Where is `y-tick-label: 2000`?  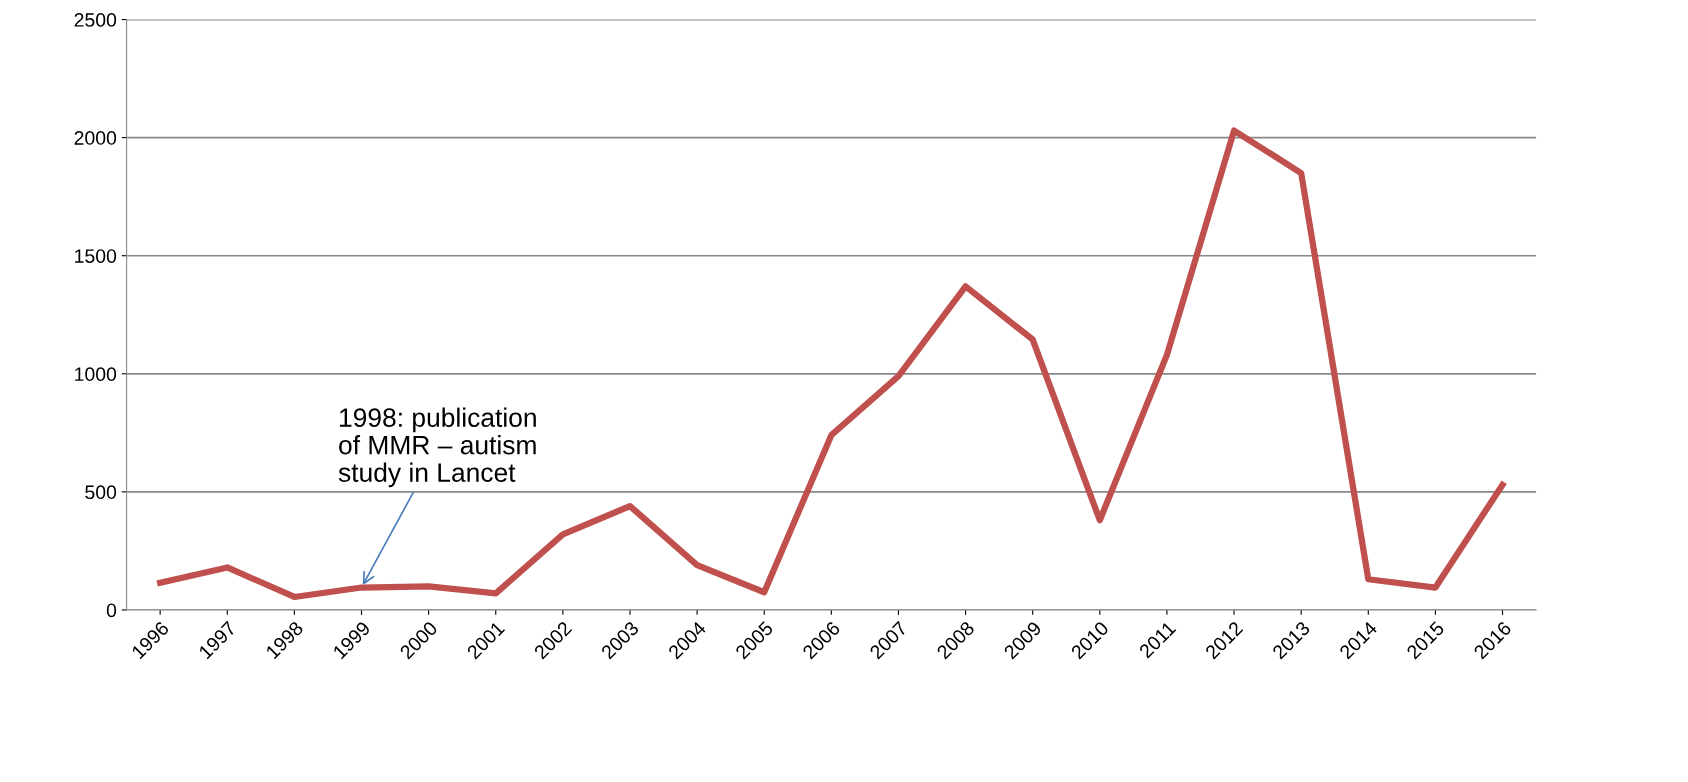
y-tick-label: 2000 is located at coordinates (95, 138).